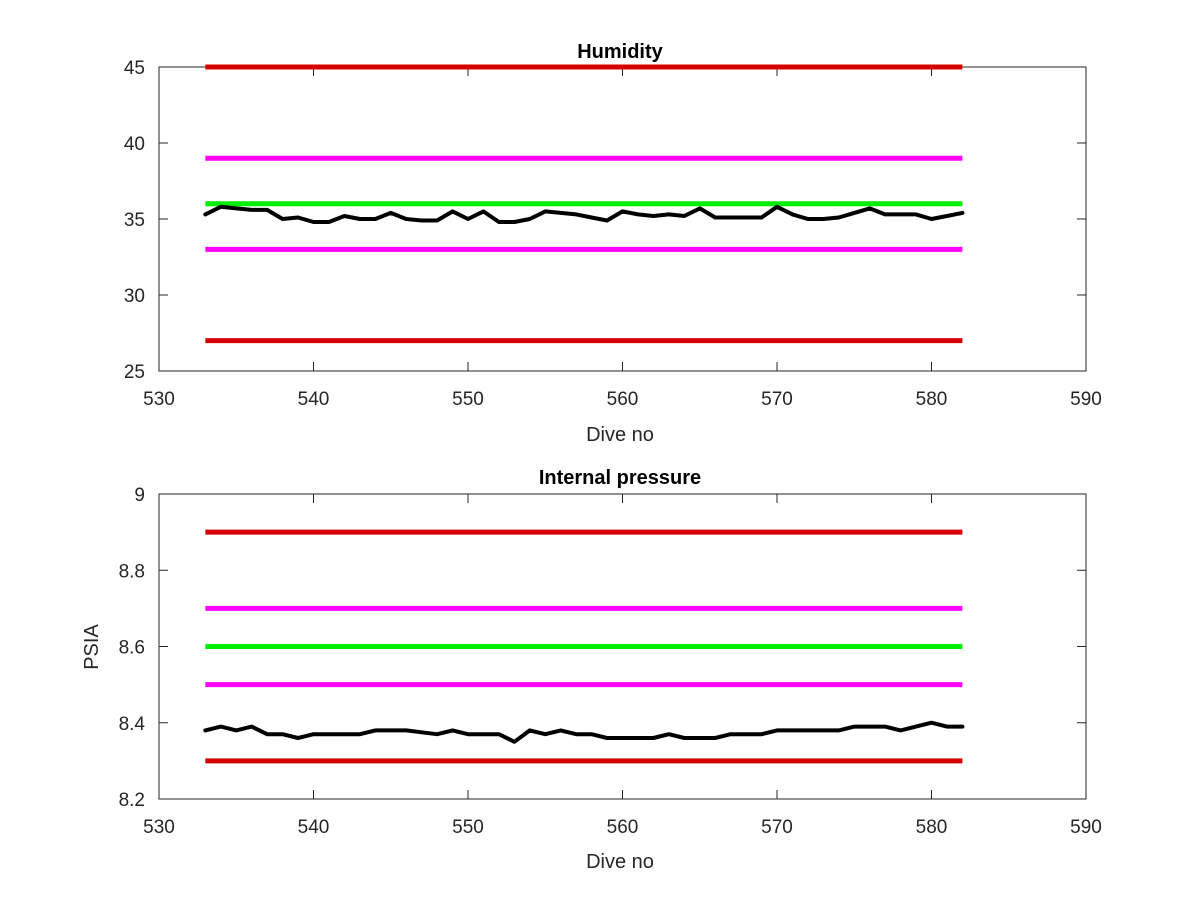 The height and width of the screenshot is (900, 1200). I want to click on y-tick-label: 9, so click(139, 495).